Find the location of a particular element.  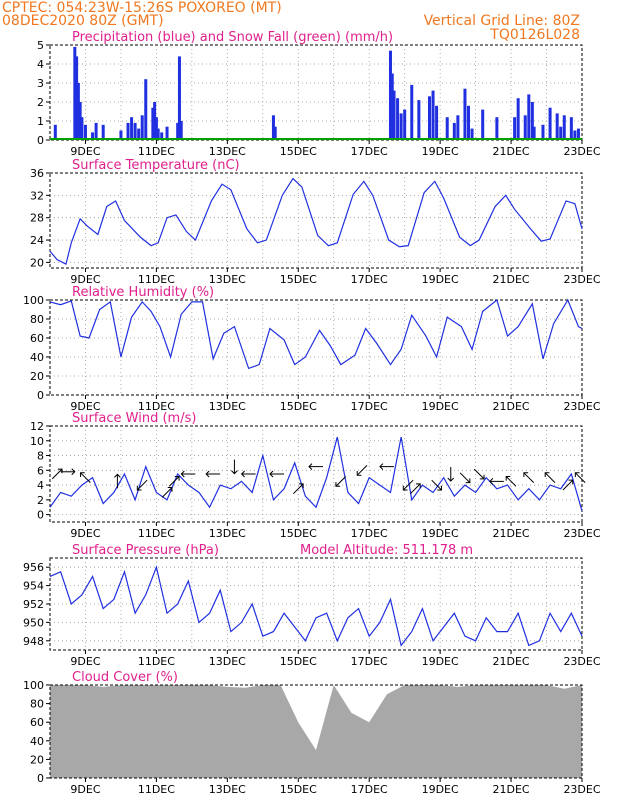

panel-title: Surface Pressure (hPa) is located at coordinates (145, 550).